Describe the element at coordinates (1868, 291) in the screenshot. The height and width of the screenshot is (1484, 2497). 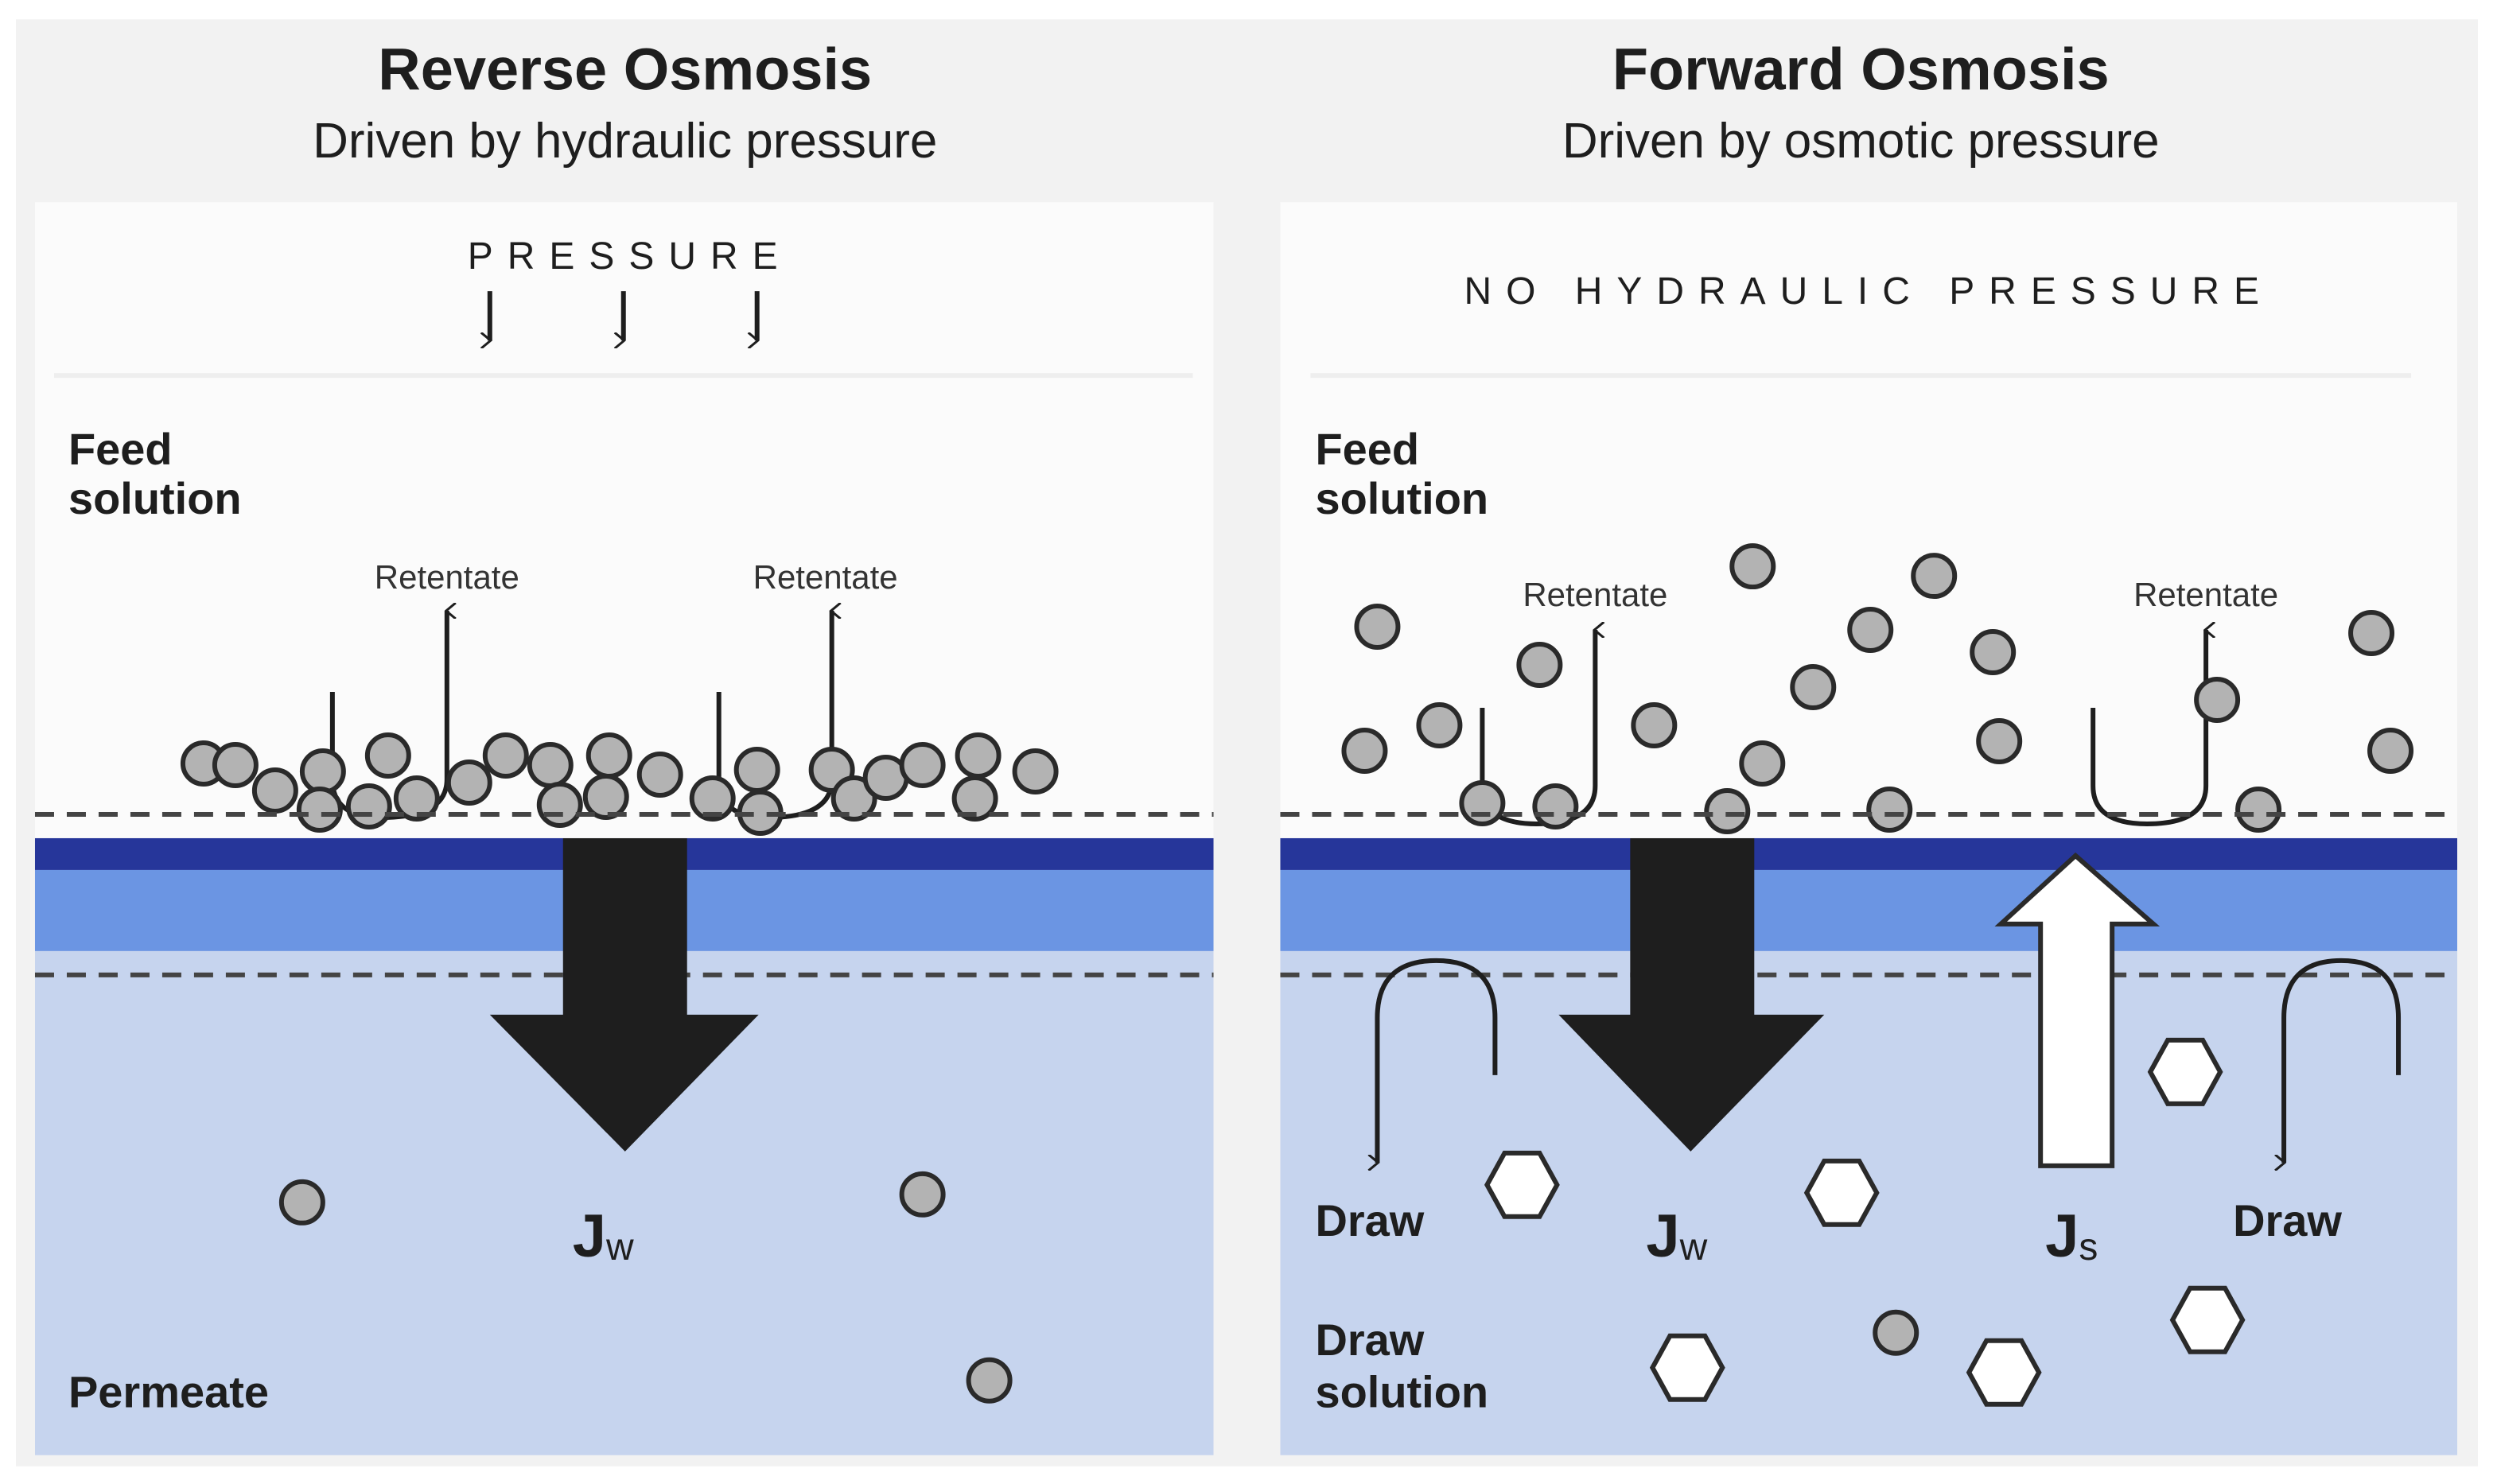
I see `fo-pressure-label: NO HYDRAULIC PRESSURE` at that location.